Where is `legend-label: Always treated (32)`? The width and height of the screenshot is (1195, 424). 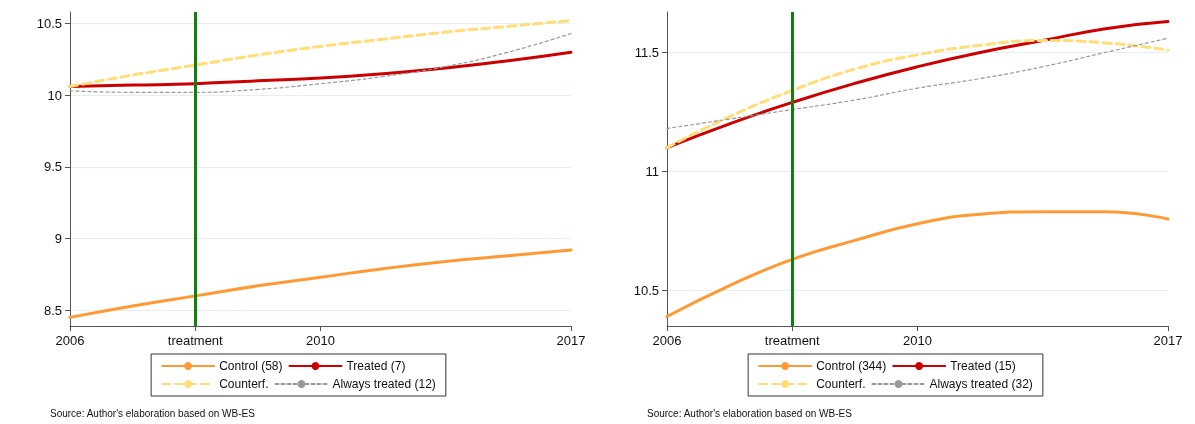 legend-label: Always treated (32) is located at coordinates (981, 384).